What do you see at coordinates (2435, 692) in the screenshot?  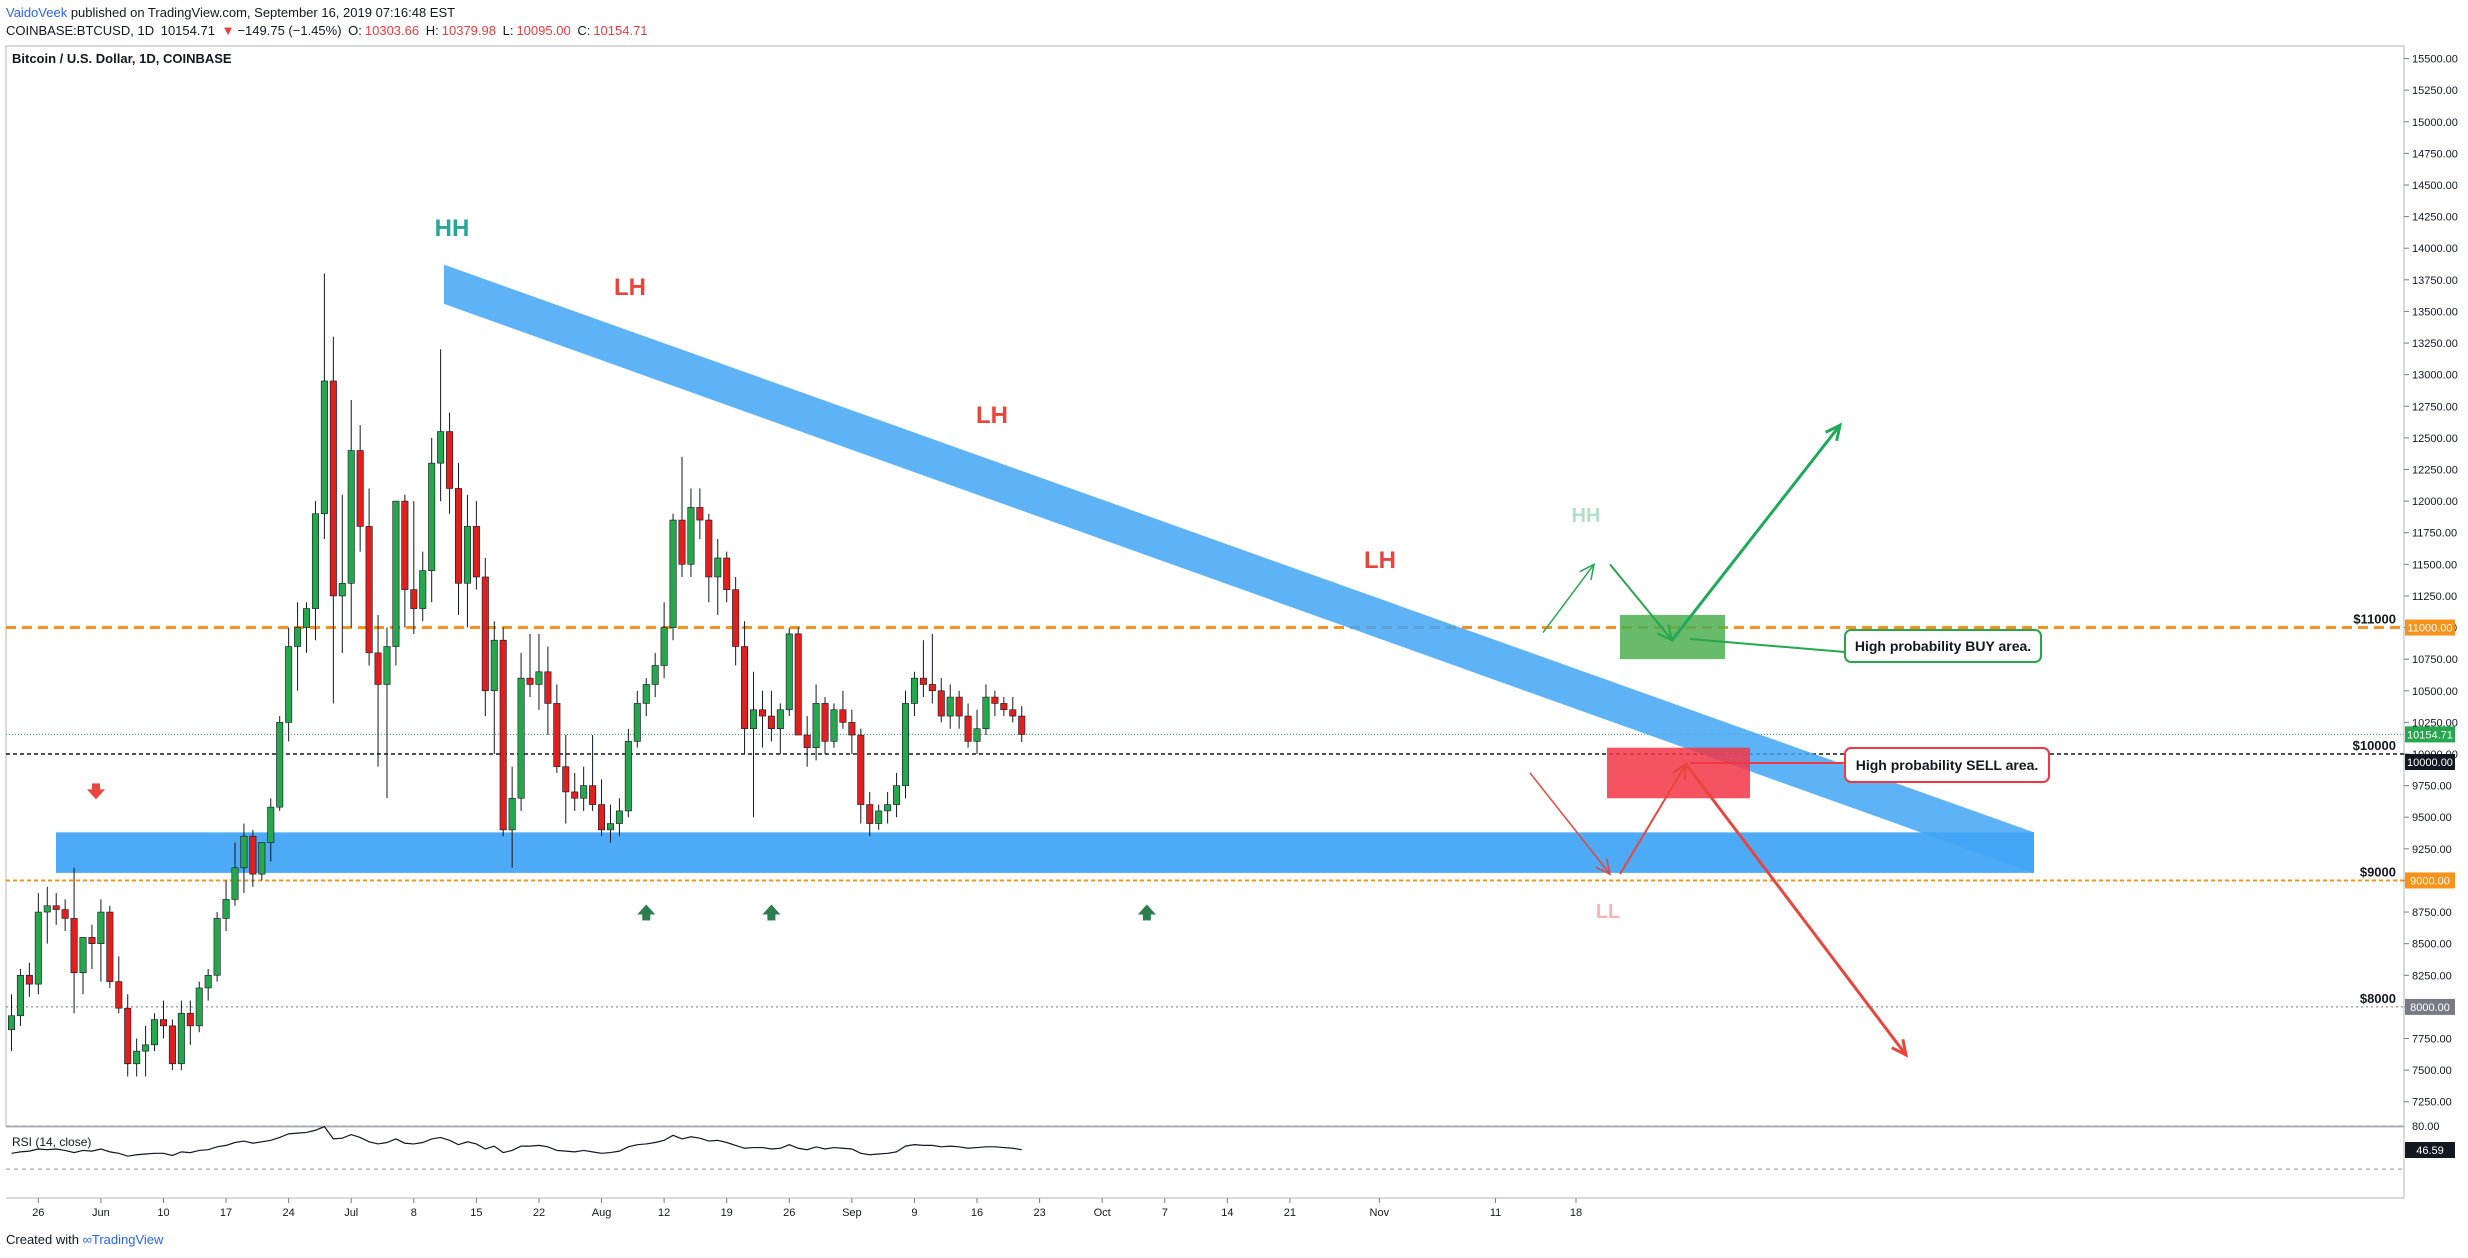 I see `y-tick-label: 10500.00` at bounding box center [2435, 692].